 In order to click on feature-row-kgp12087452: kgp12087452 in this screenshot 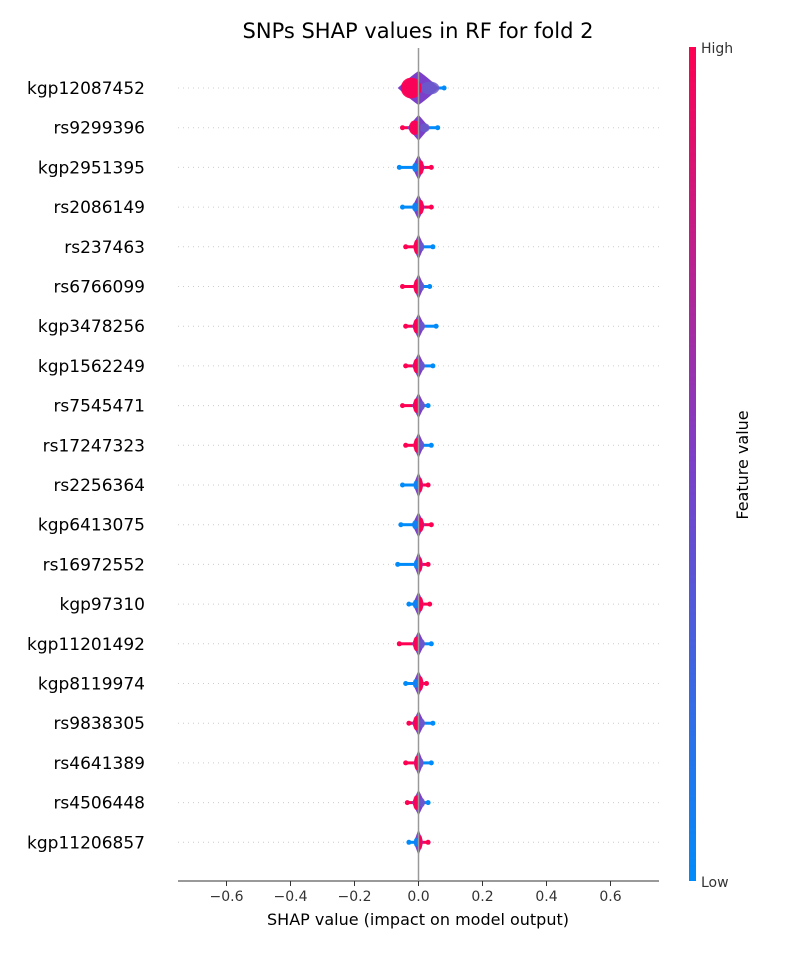, I will do `click(343, 88)`.